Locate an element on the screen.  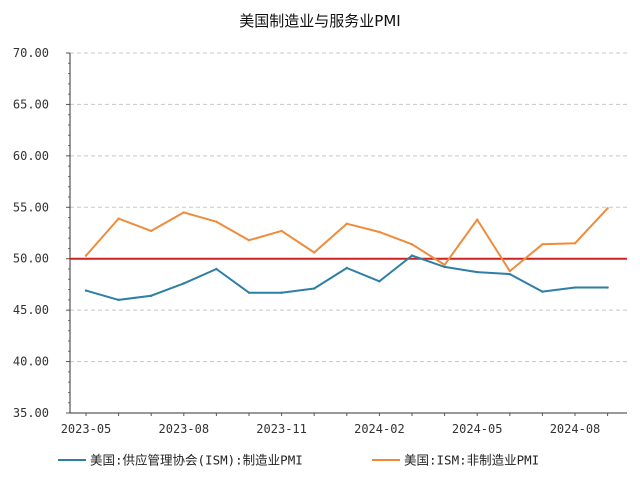
y-tick-label: 40.00 is located at coordinates (31, 362).